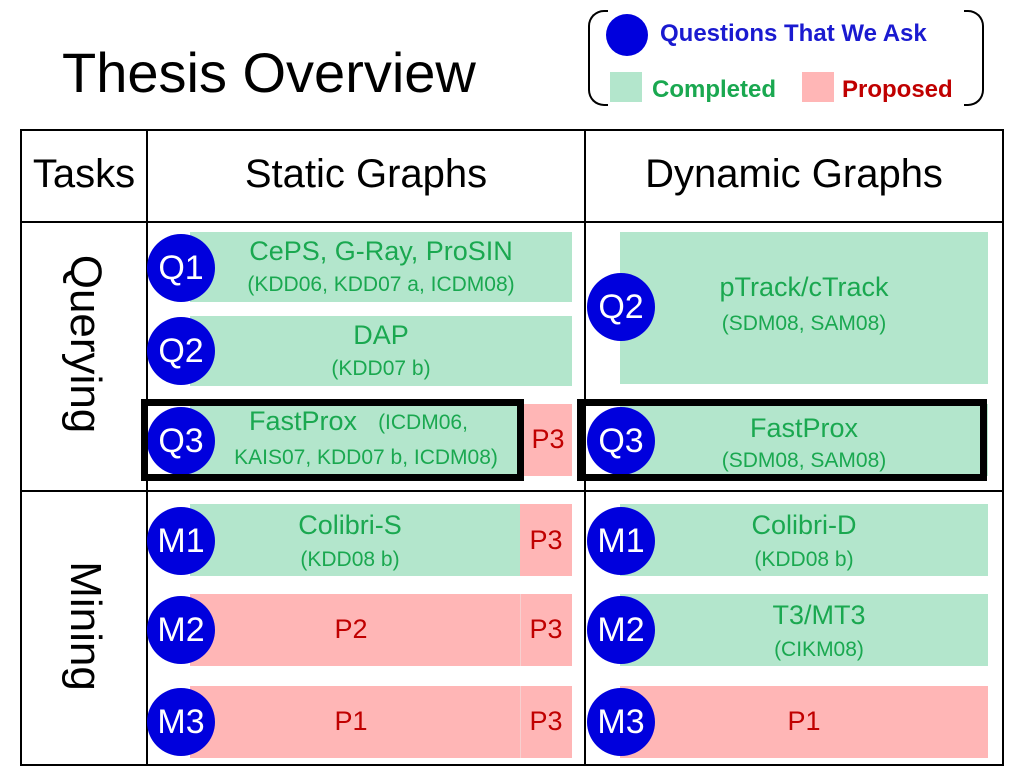 The width and height of the screenshot is (1024, 768). What do you see at coordinates (381, 630) in the screenshot?
I see `static-m2-cell` at bounding box center [381, 630].